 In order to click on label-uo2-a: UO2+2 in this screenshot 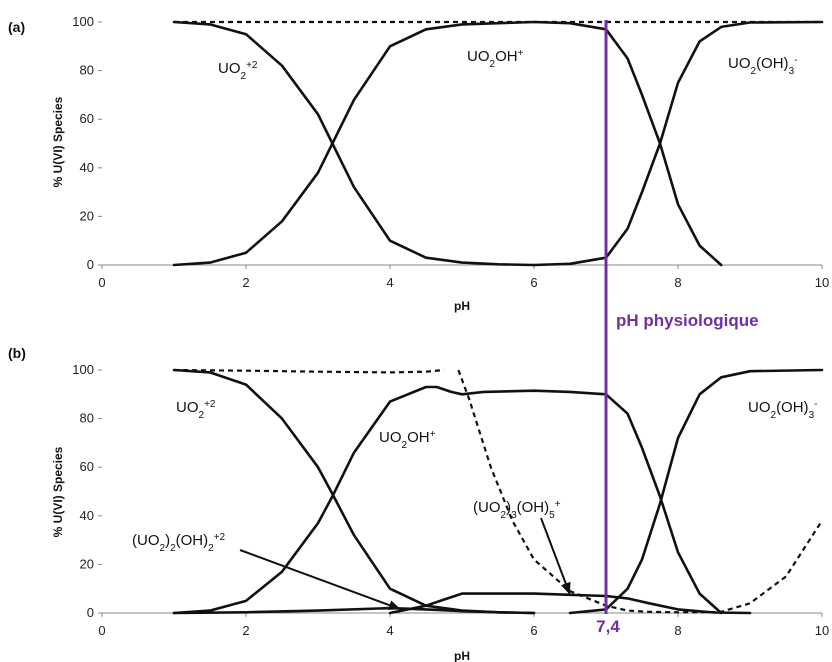, I will do `click(238, 71)`.